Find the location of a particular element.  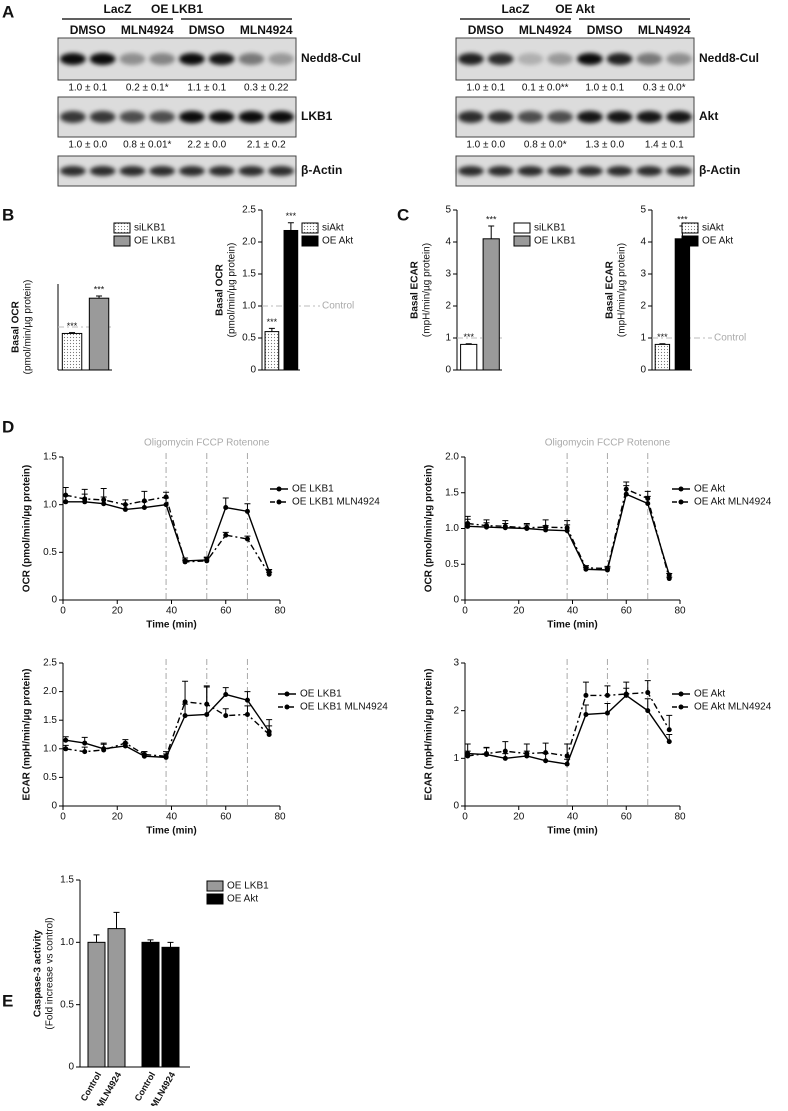

panel-letter: A is located at coordinates (8, 11).